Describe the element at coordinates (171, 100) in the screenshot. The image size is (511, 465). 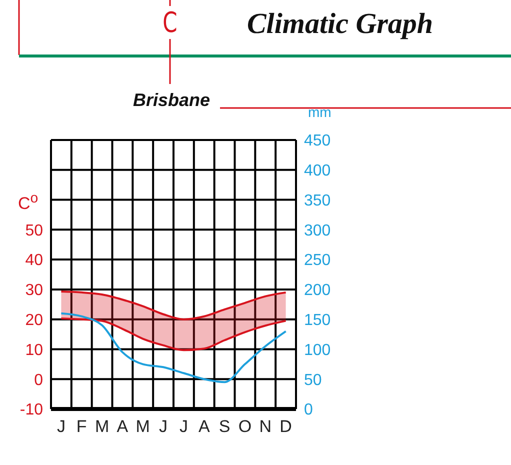
I see `chart-subtitle: Brisbane` at that location.